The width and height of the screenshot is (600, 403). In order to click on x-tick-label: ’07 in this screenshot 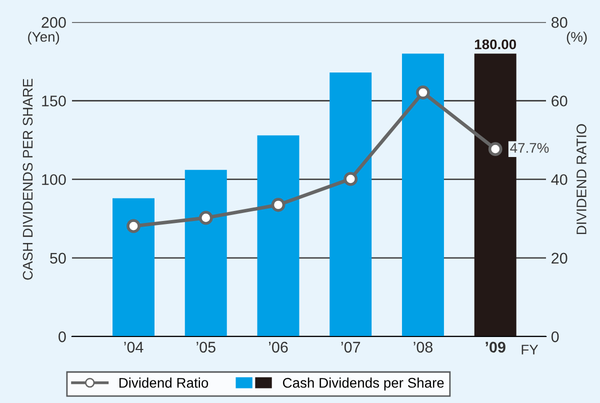, I will do `click(350, 347)`.